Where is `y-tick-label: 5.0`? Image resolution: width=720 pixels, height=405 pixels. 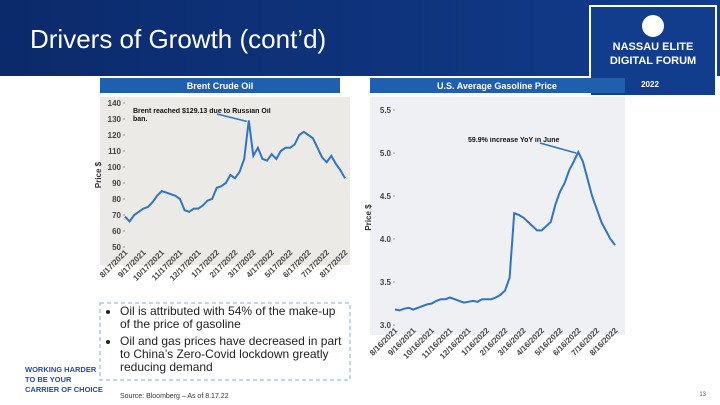
y-tick-label: 5.0 is located at coordinates (386, 153).